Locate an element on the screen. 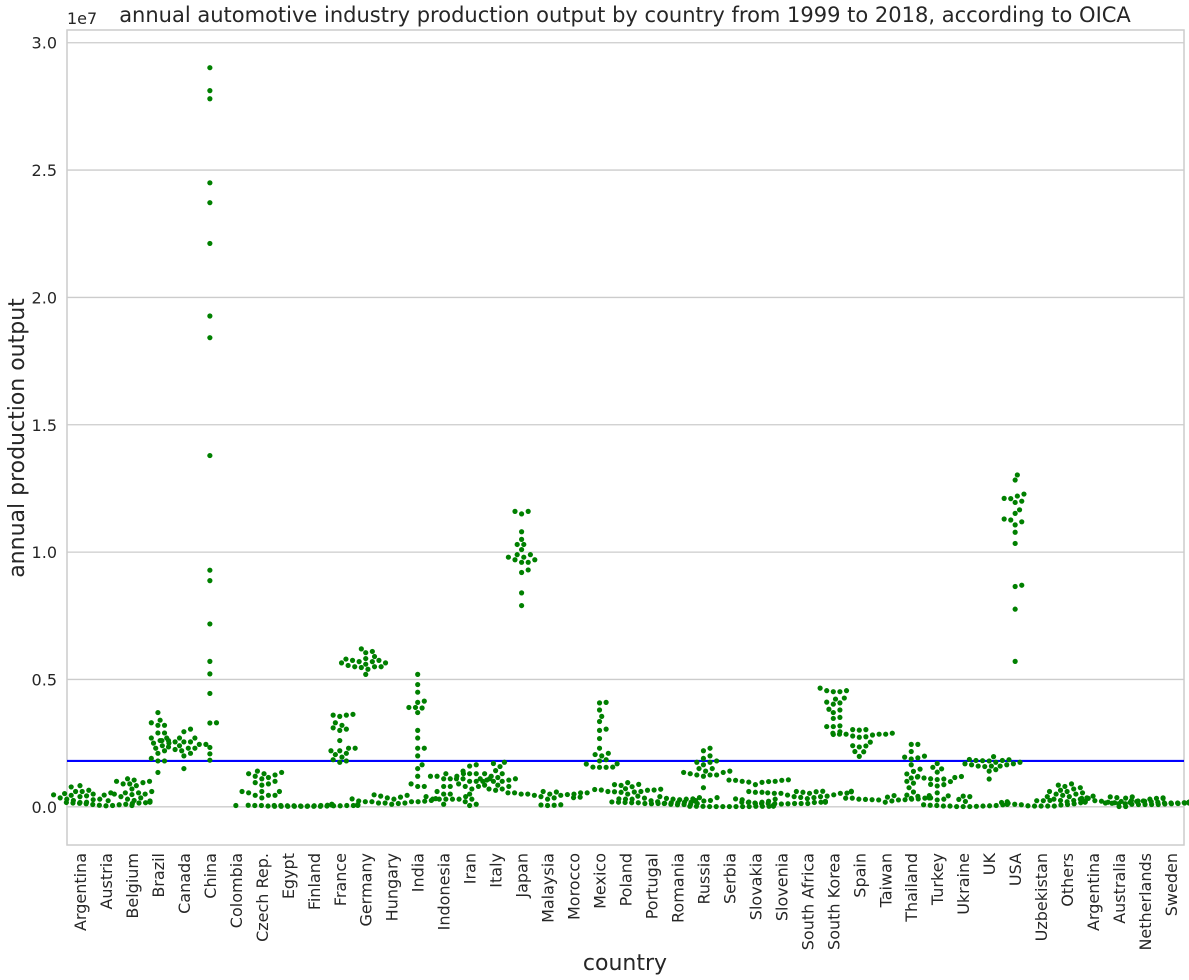 This screenshot has height=980, width=1189. x-tick-label: Indonesia is located at coordinates (444, 891).